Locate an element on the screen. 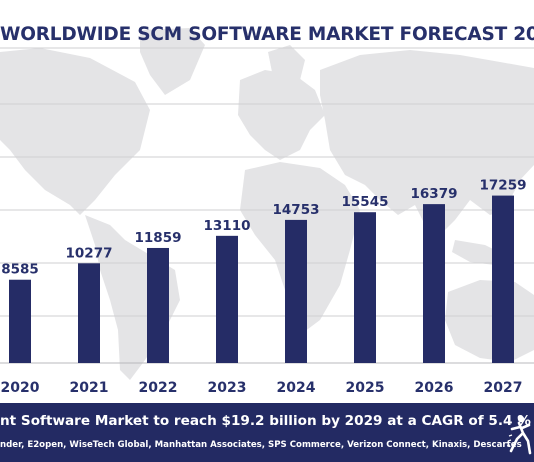 The image size is (534, 462). bar-2022 is located at coordinates (158, 305).